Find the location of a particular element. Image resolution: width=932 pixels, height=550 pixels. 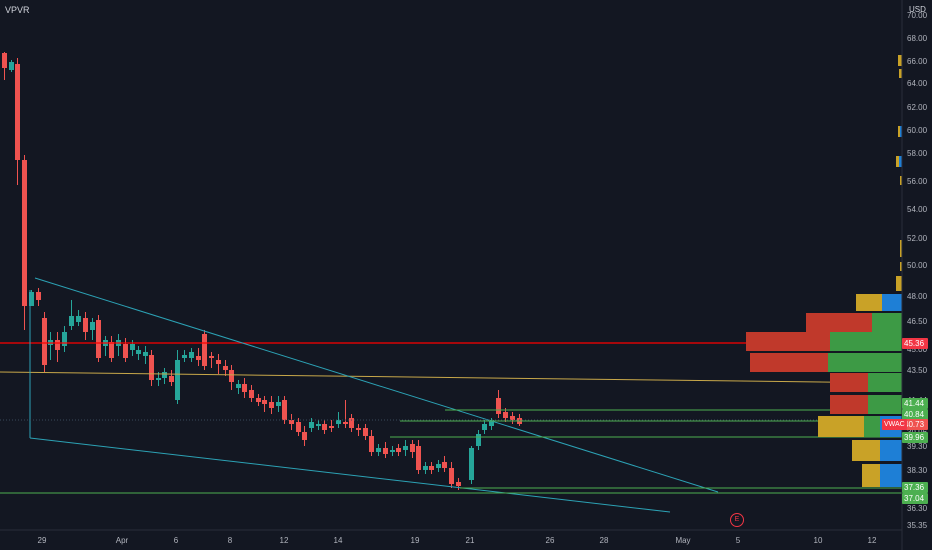

yellow-trend-line is located at coordinates (451, 377).